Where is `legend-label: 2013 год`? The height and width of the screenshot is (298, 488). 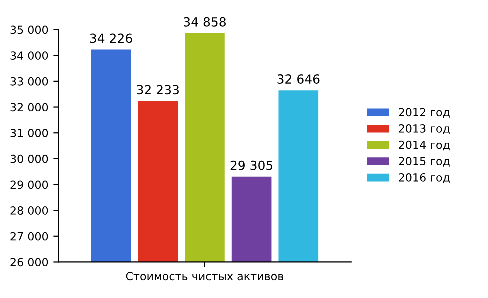
legend-label: 2013 год is located at coordinates (424, 129).